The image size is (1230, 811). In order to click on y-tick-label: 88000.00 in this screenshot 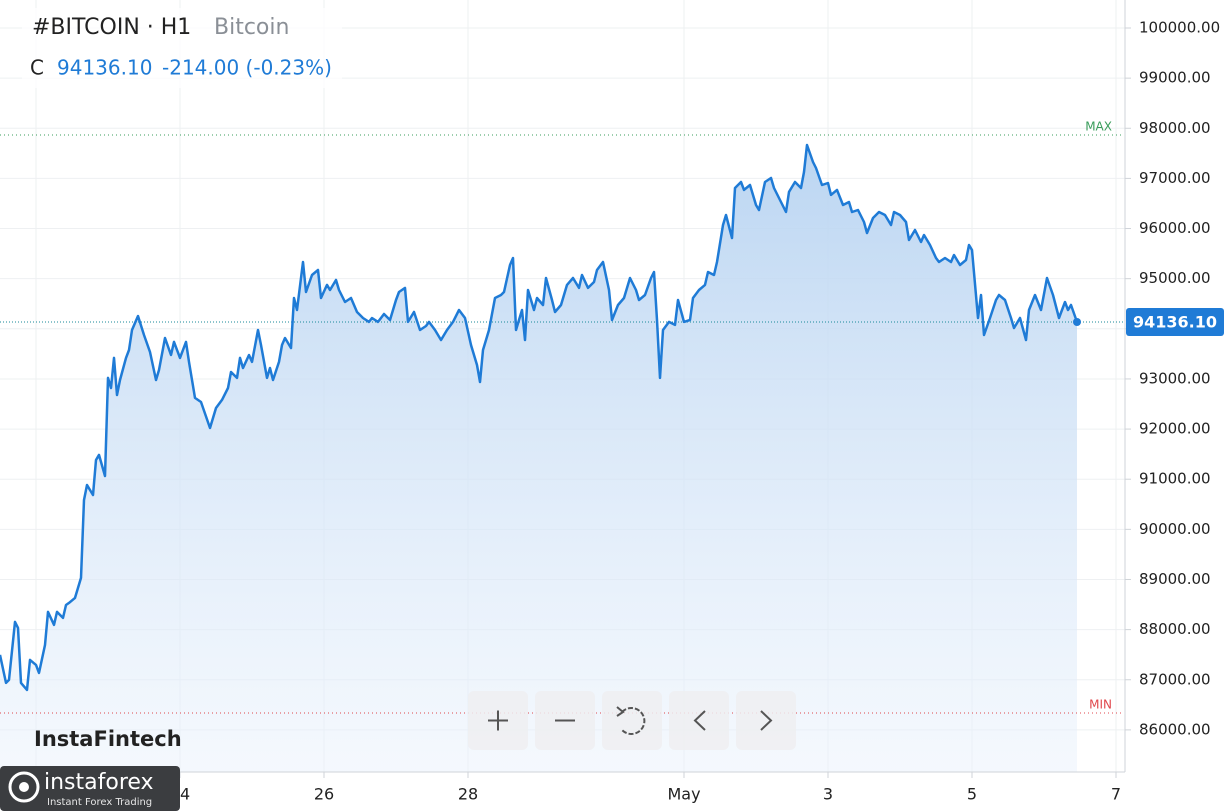, I will do `click(1175, 629)`.